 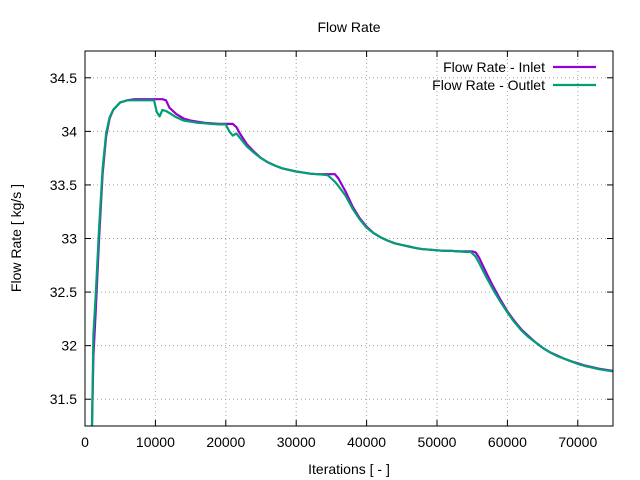 I want to click on x-tick-label: 20000, so click(x=225, y=442).